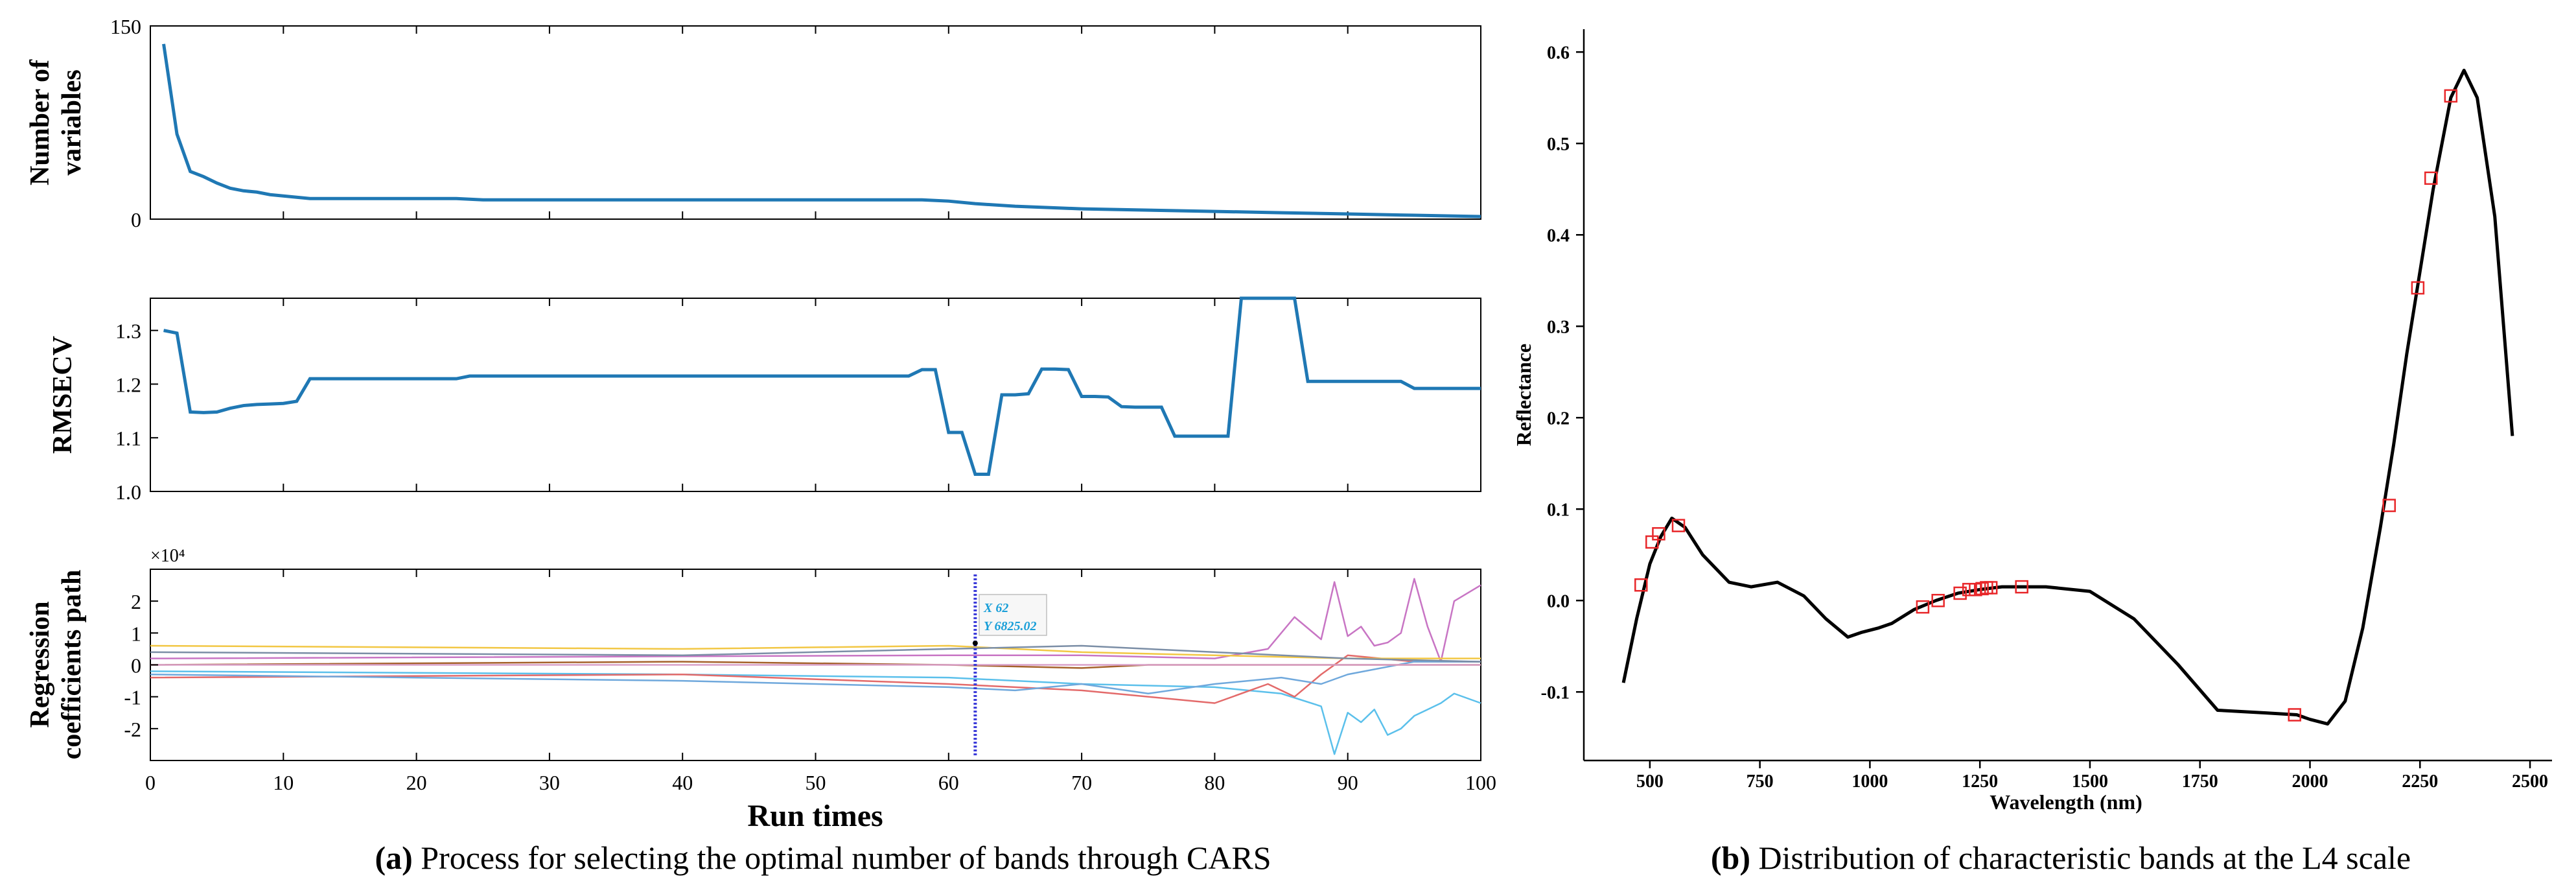 This screenshot has width=2576, height=896. Describe the element at coordinates (417, 782) in the screenshot. I see `a3-xtick-label-20: 20` at that location.